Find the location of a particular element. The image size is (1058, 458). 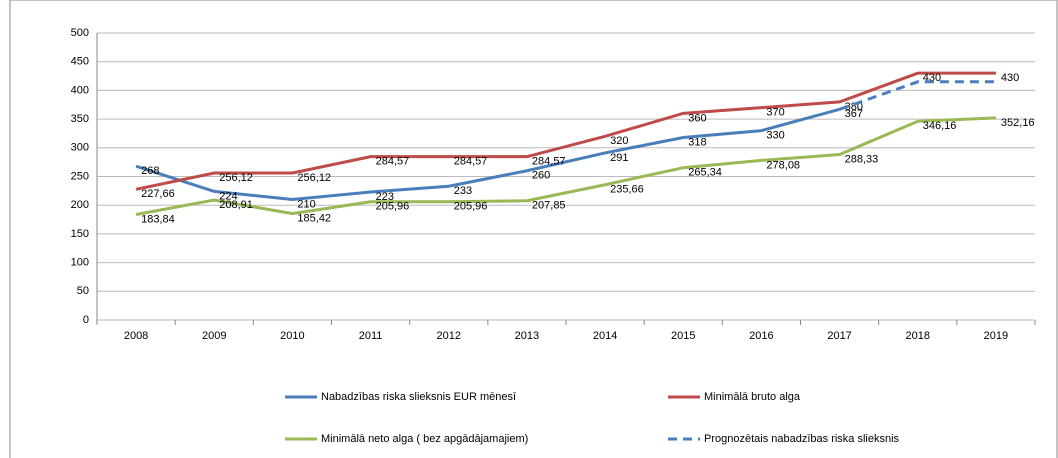

data-label: 268 is located at coordinates (150, 171).